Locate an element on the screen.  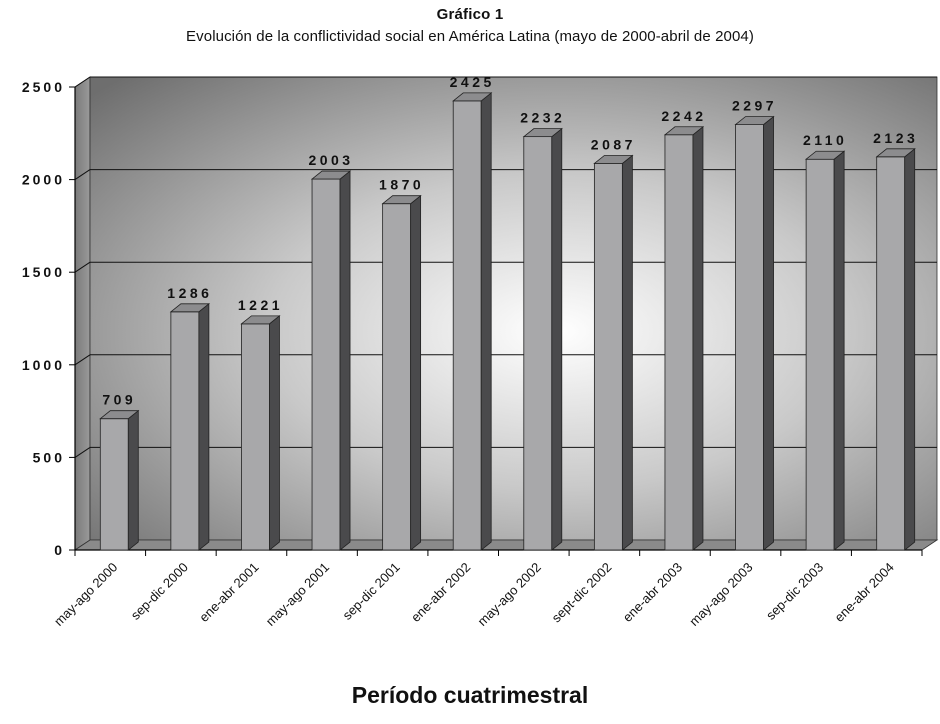
x-tick-label: sep-dic 2000 is located at coordinates (159, 591).